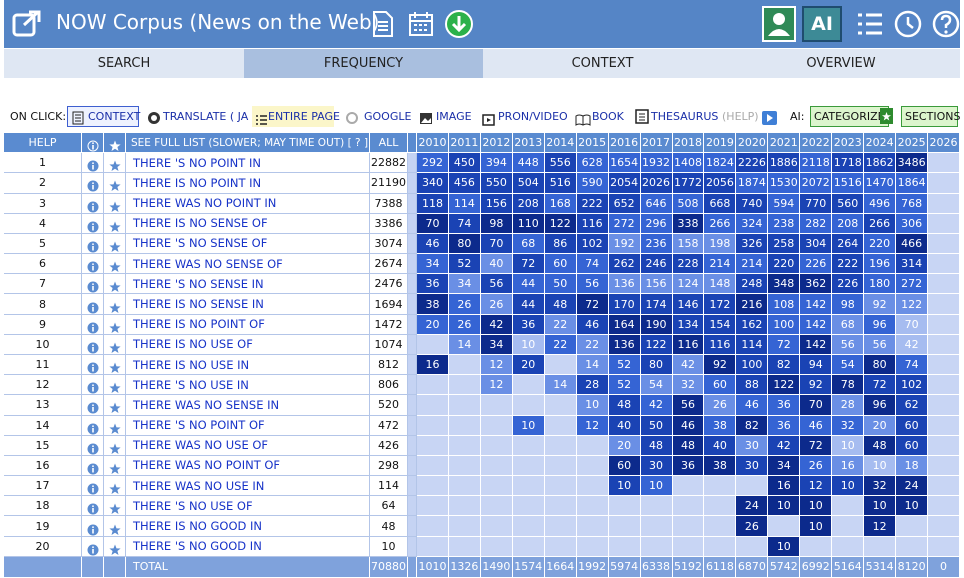 The width and height of the screenshot is (964, 578). Describe the element at coordinates (784, 183) in the screenshot. I see `year-count: 1530` at that location.